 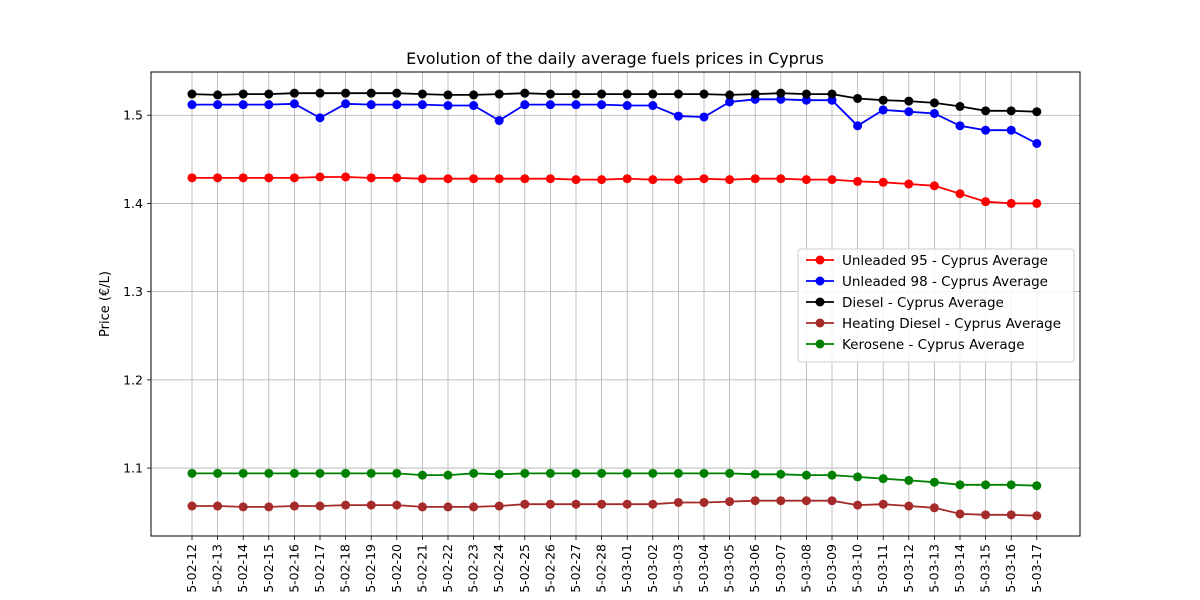 I want to click on x-tick-label: 5-03-08, so click(x=805, y=568).